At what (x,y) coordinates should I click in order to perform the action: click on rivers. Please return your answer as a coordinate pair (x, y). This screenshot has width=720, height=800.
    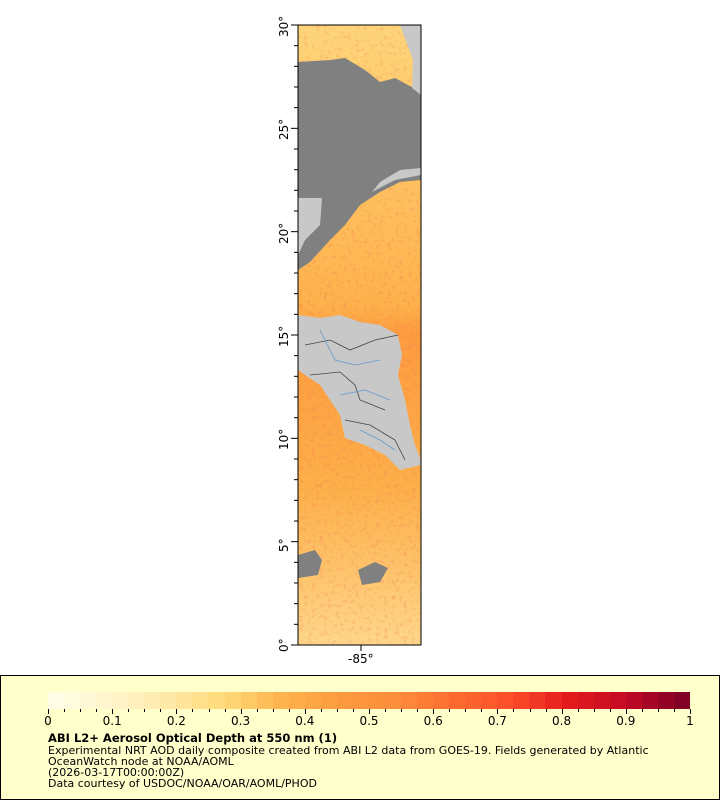
    Looking at the image, I should click on (357, 390).